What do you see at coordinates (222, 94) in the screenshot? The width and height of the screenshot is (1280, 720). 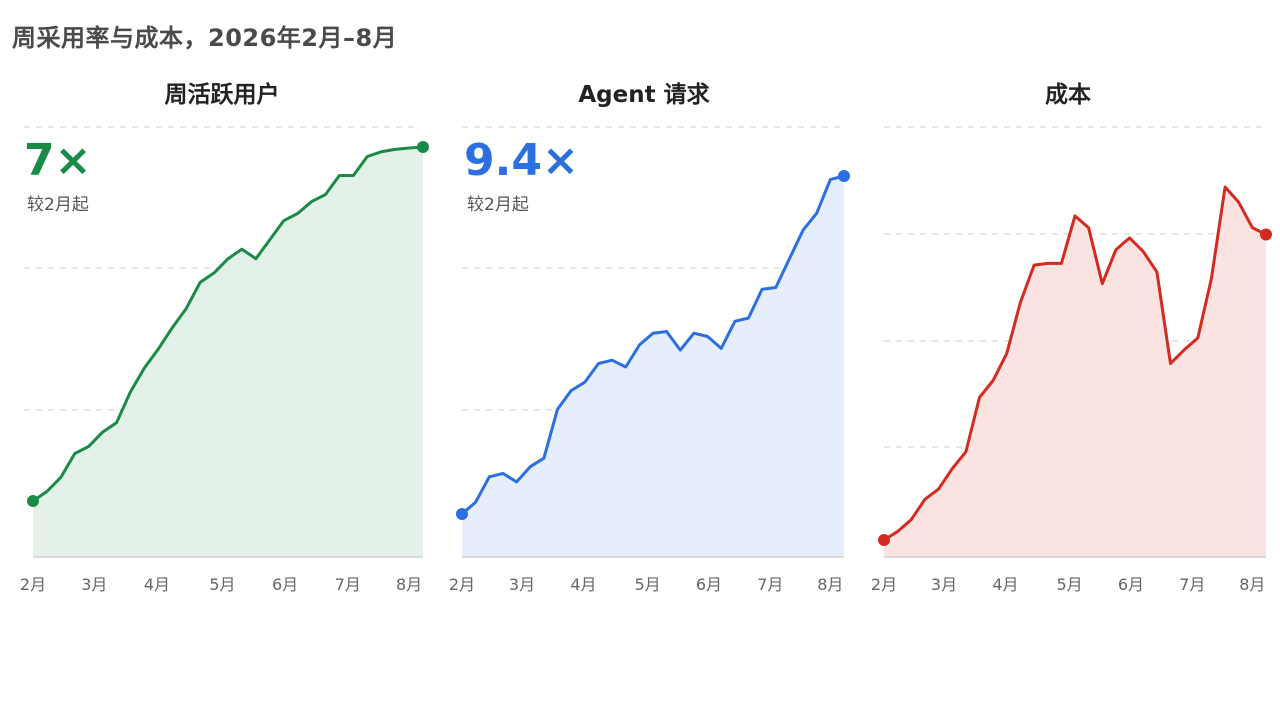 I see `chart-title: 周活跃用户` at bounding box center [222, 94].